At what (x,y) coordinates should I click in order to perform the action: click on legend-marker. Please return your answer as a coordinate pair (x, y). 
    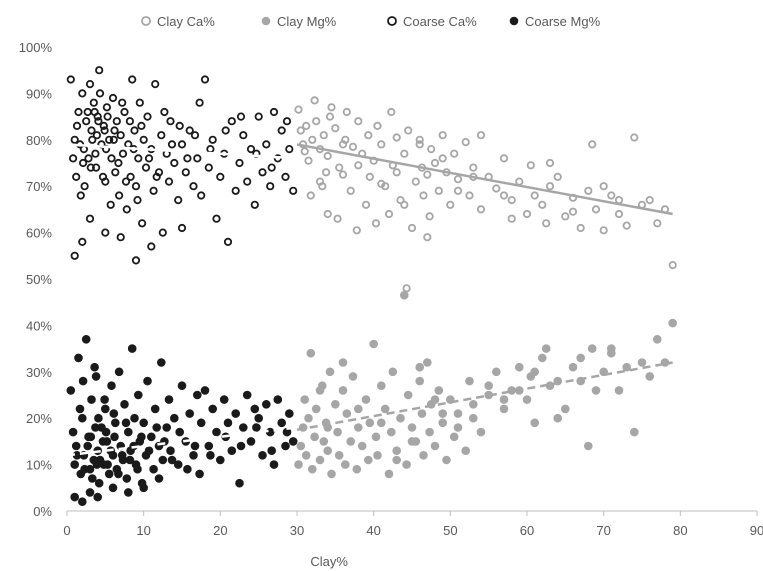
    Looking at the image, I should click on (392, 21).